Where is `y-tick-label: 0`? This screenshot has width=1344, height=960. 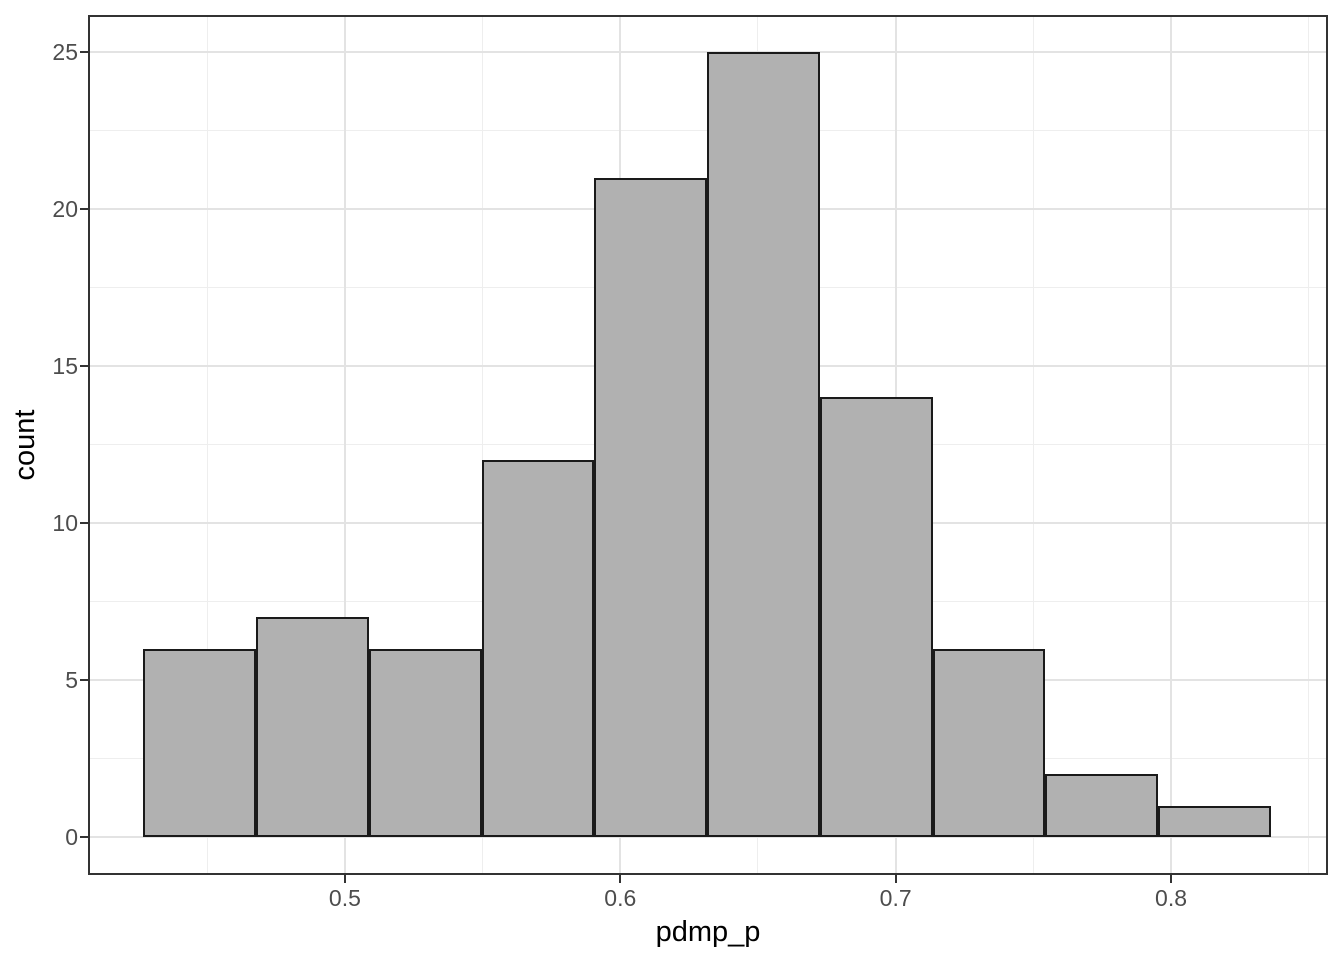 y-tick-label: 0 is located at coordinates (71, 837).